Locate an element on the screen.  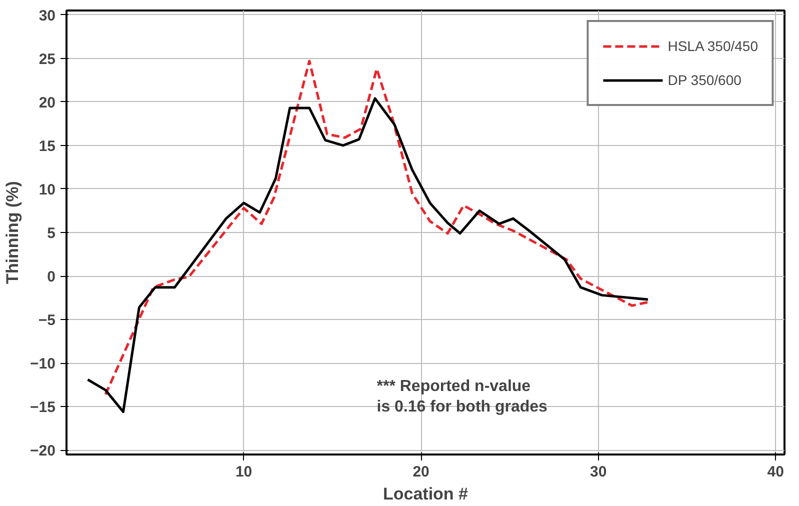
y-tick-label: −5 is located at coordinates (47, 321).